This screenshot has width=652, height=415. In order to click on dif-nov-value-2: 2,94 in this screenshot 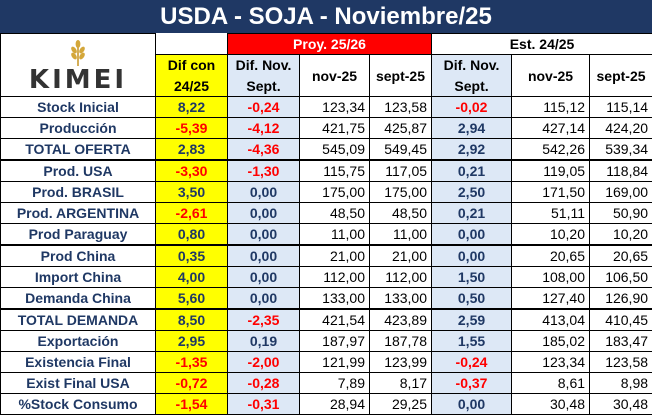, I will do `click(472, 128)`.